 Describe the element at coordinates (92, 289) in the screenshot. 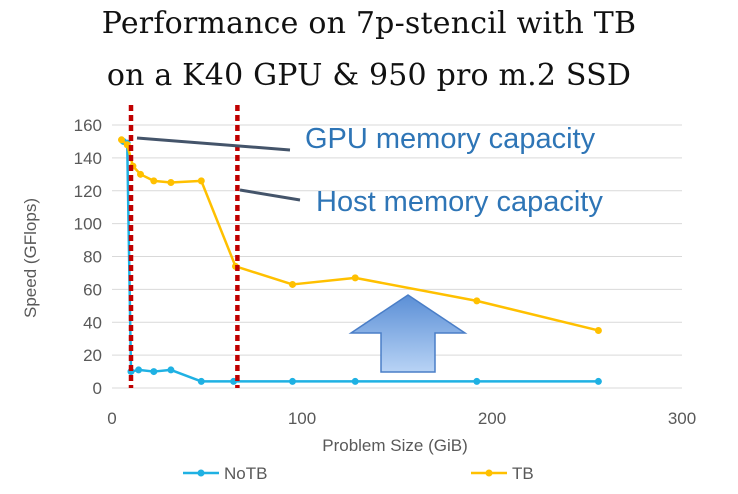

I see `y-tick-label: 60` at that location.